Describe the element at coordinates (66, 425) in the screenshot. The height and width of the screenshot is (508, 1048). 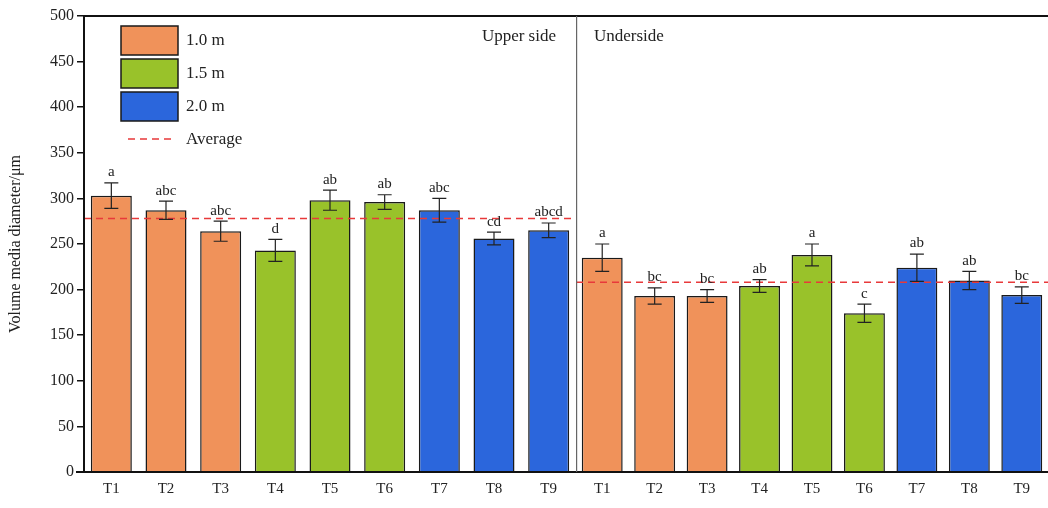
I see `y-tick-label: 50` at that location.